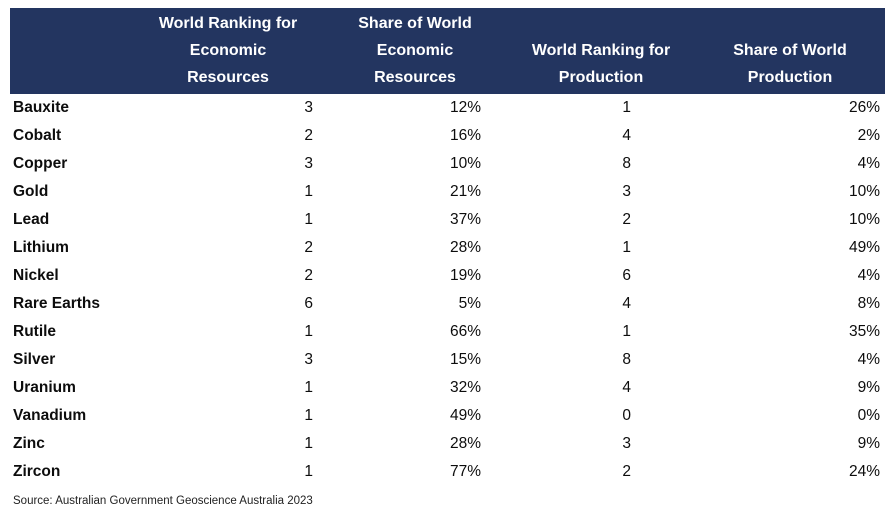 The image size is (893, 518). What do you see at coordinates (465, 415) in the screenshot?
I see `share-world-economic-resources-value: 49%` at bounding box center [465, 415].